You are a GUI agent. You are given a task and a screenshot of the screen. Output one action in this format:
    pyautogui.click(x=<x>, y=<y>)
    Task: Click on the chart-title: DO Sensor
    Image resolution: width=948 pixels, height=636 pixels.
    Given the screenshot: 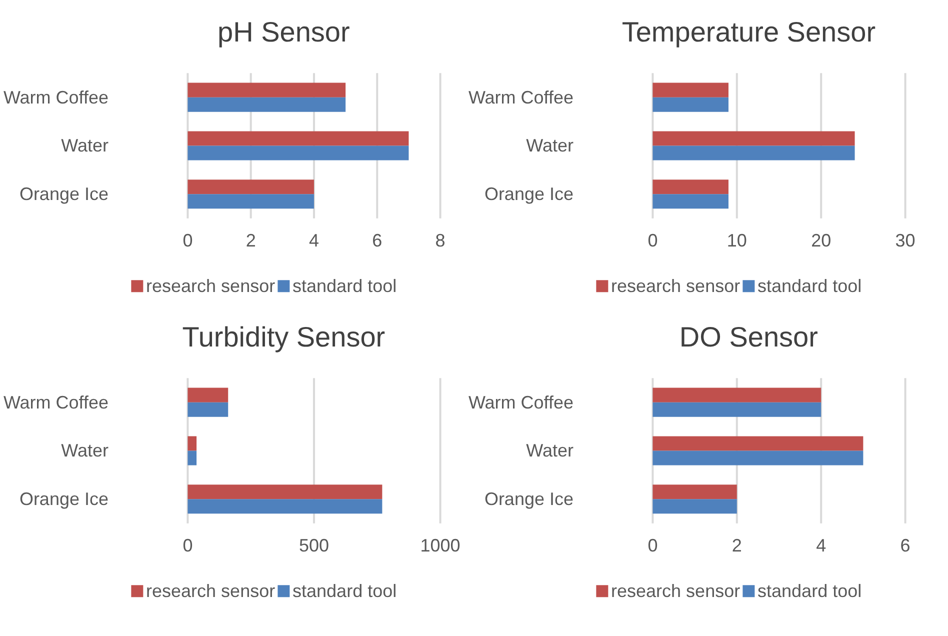 What is the action you would take?
    pyautogui.click(x=748, y=336)
    